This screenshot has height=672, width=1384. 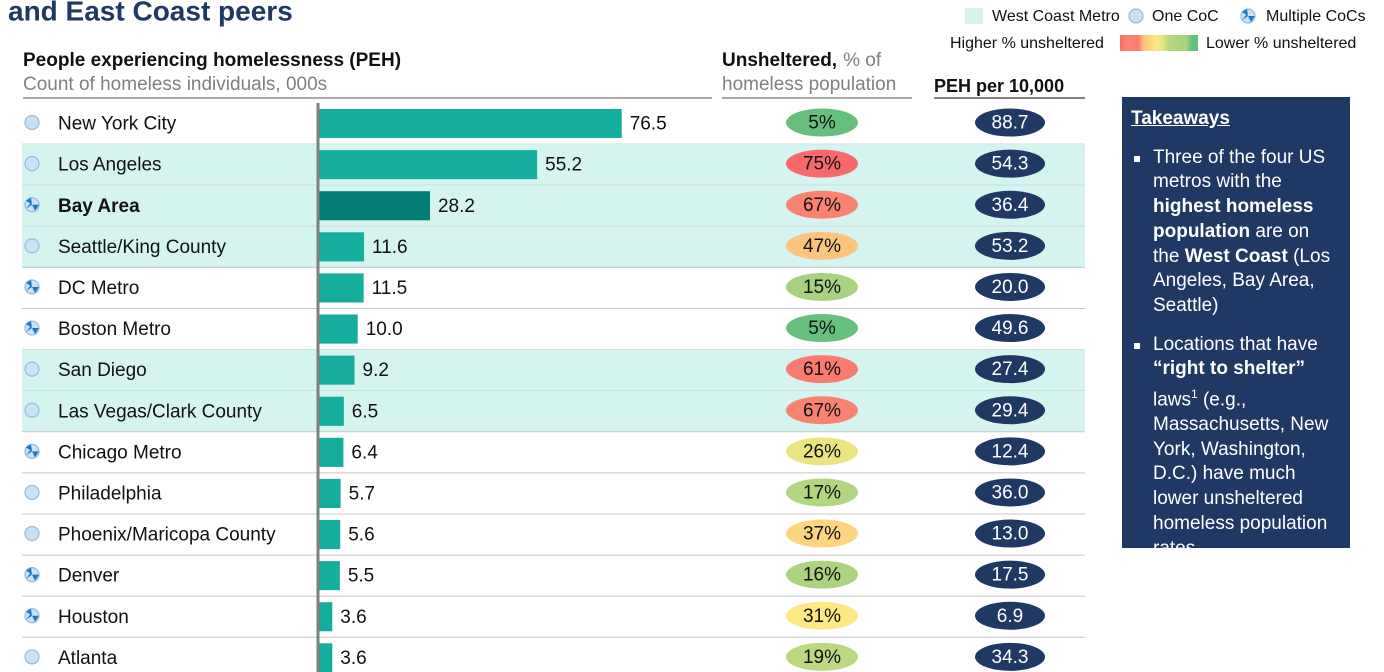 What do you see at coordinates (93, 617) in the screenshot?
I see `category-label: Houston` at bounding box center [93, 617].